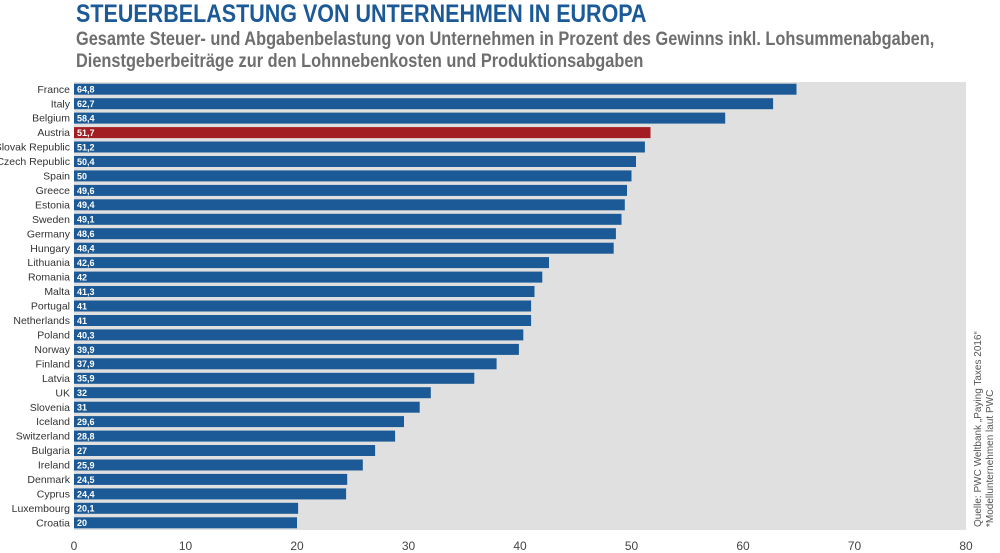  What do you see at coordinates (86, 292) in the screenshot?
I see `value-label: 41,3` at bounding box center [86, 292].